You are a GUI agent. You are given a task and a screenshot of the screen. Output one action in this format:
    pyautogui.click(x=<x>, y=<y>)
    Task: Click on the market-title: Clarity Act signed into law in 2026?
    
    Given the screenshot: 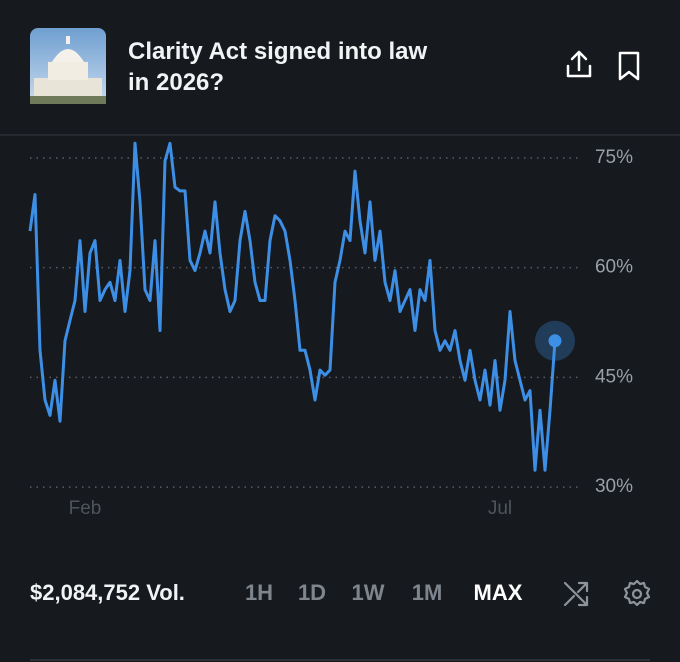 What is the action you would take?
    pyautogui.click(x=278, y=67)
    